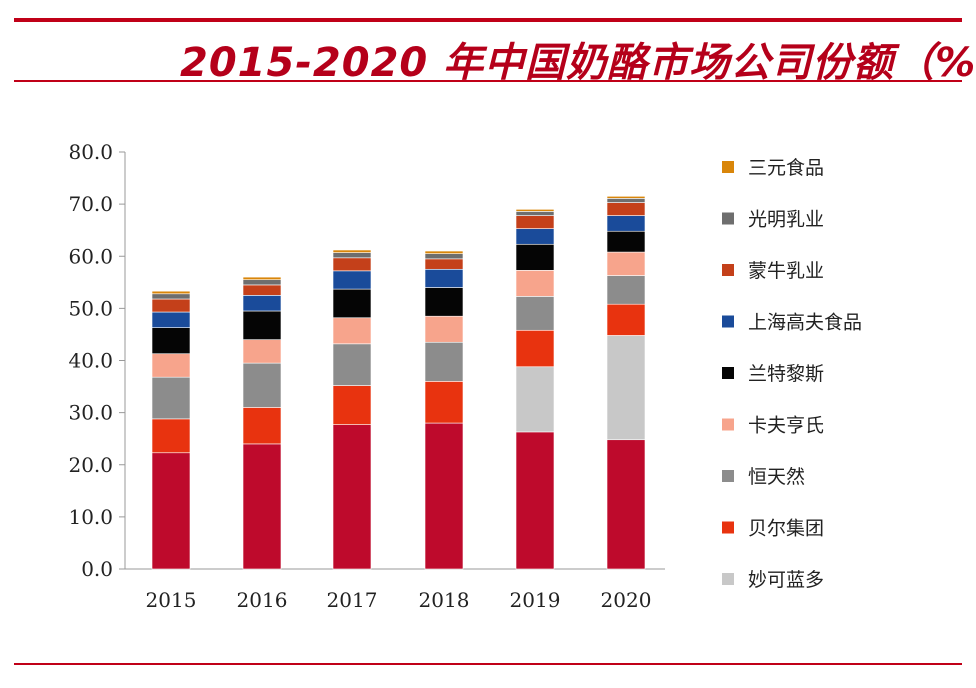 The image size is (976, 688). What do you see at coordinates (444, 252) in the screenshot?
I see `bar-segment-2018-三元食品` at bounding box center [444, 252].